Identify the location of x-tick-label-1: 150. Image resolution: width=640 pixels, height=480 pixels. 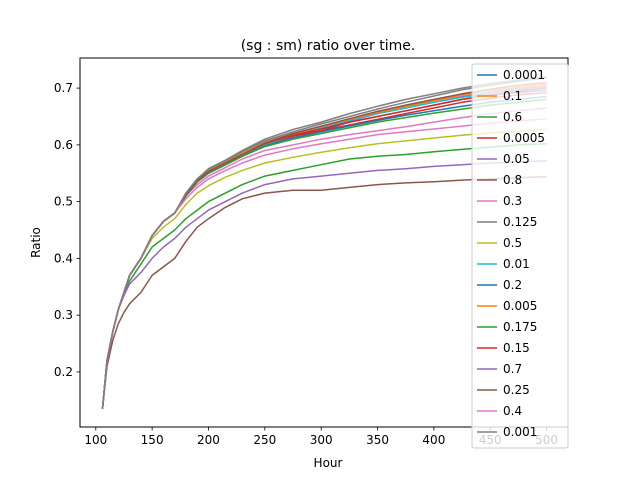
(152, 440).